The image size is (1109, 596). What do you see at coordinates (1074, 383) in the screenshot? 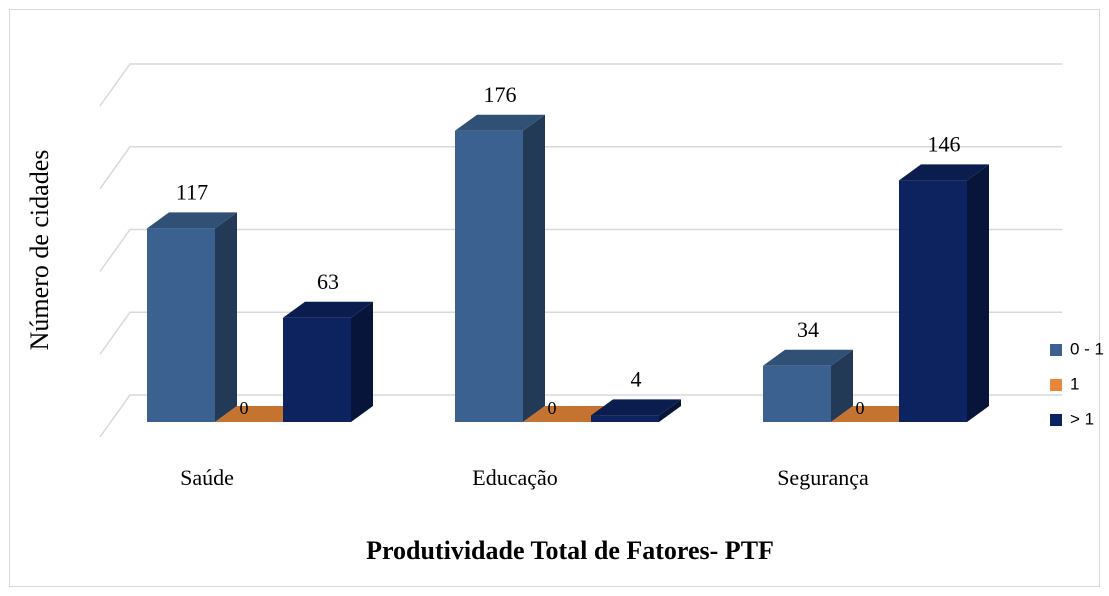
I see `legend-label: 1` at bounding box center [1074, 383].